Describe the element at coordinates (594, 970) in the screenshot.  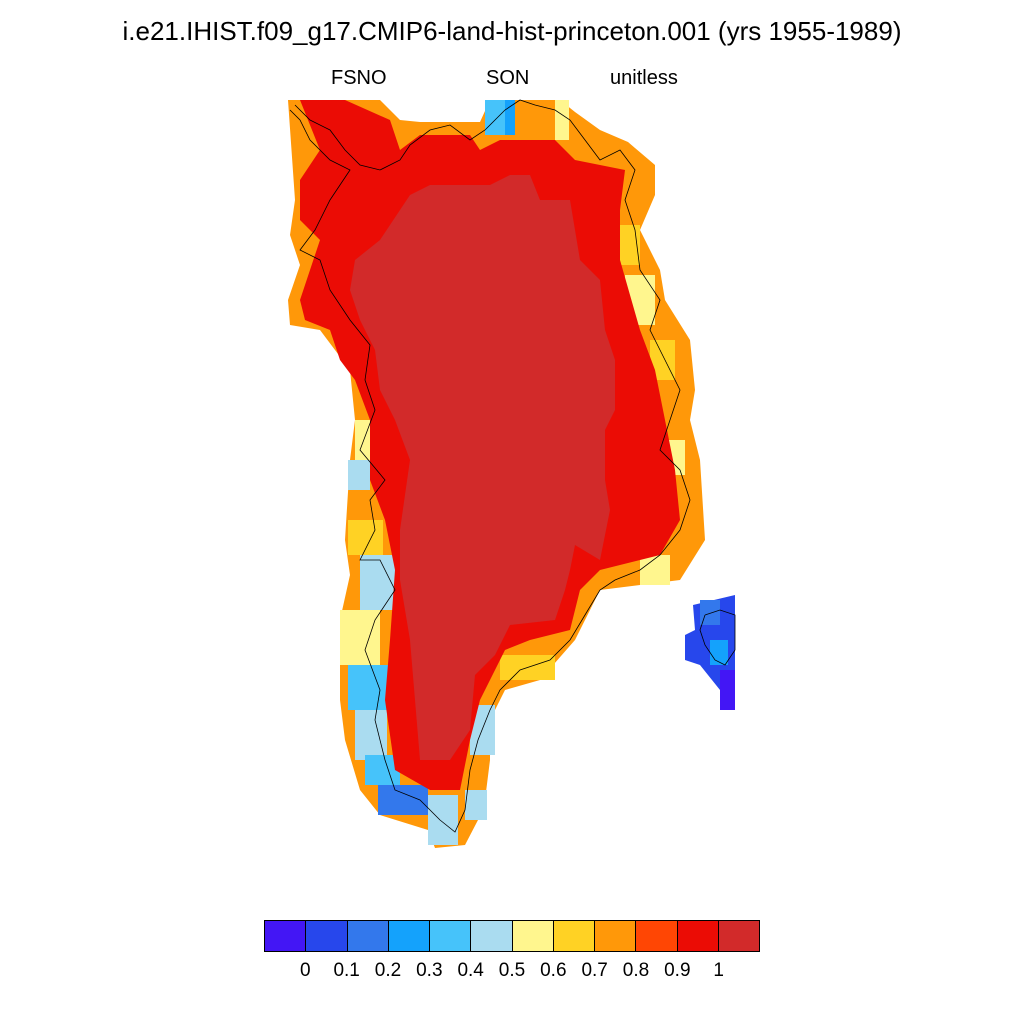
I see `colorbar-tick-label: 0.7` at that location.